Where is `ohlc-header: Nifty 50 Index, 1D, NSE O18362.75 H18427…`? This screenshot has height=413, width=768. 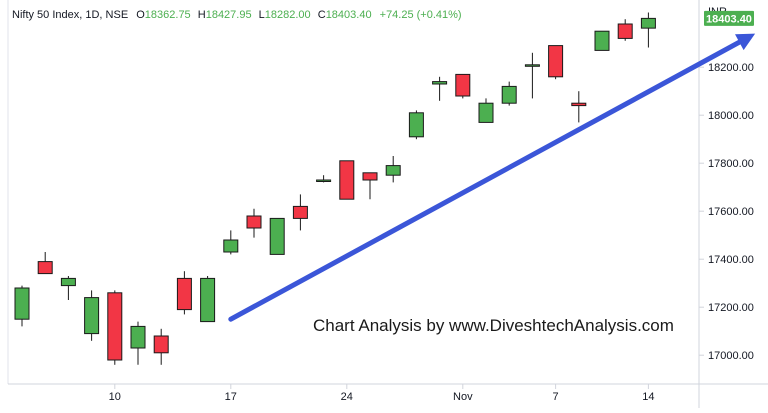
ohlc-header: Nifty 50 Index, 1D, NSE O18362.75 H18427… is located at coordinates (237, 15).